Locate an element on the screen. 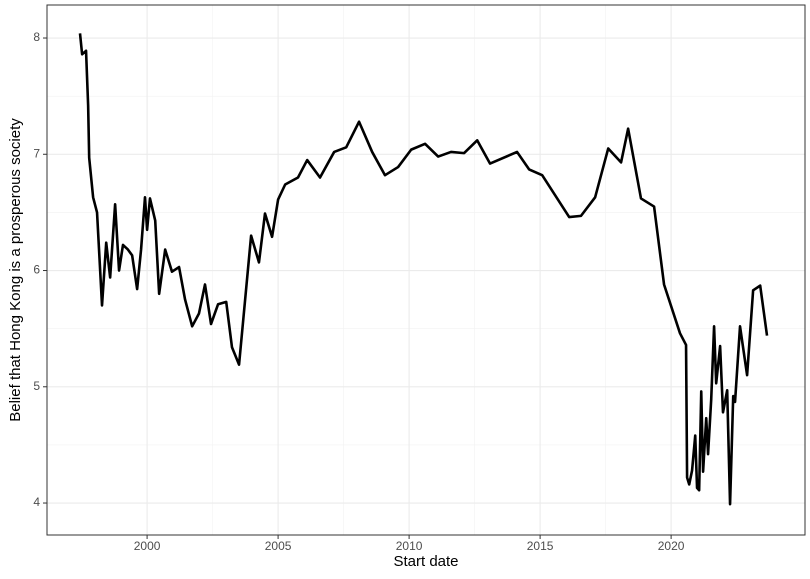  x-tick-label: 2020 is located at coordinates (671, 546).